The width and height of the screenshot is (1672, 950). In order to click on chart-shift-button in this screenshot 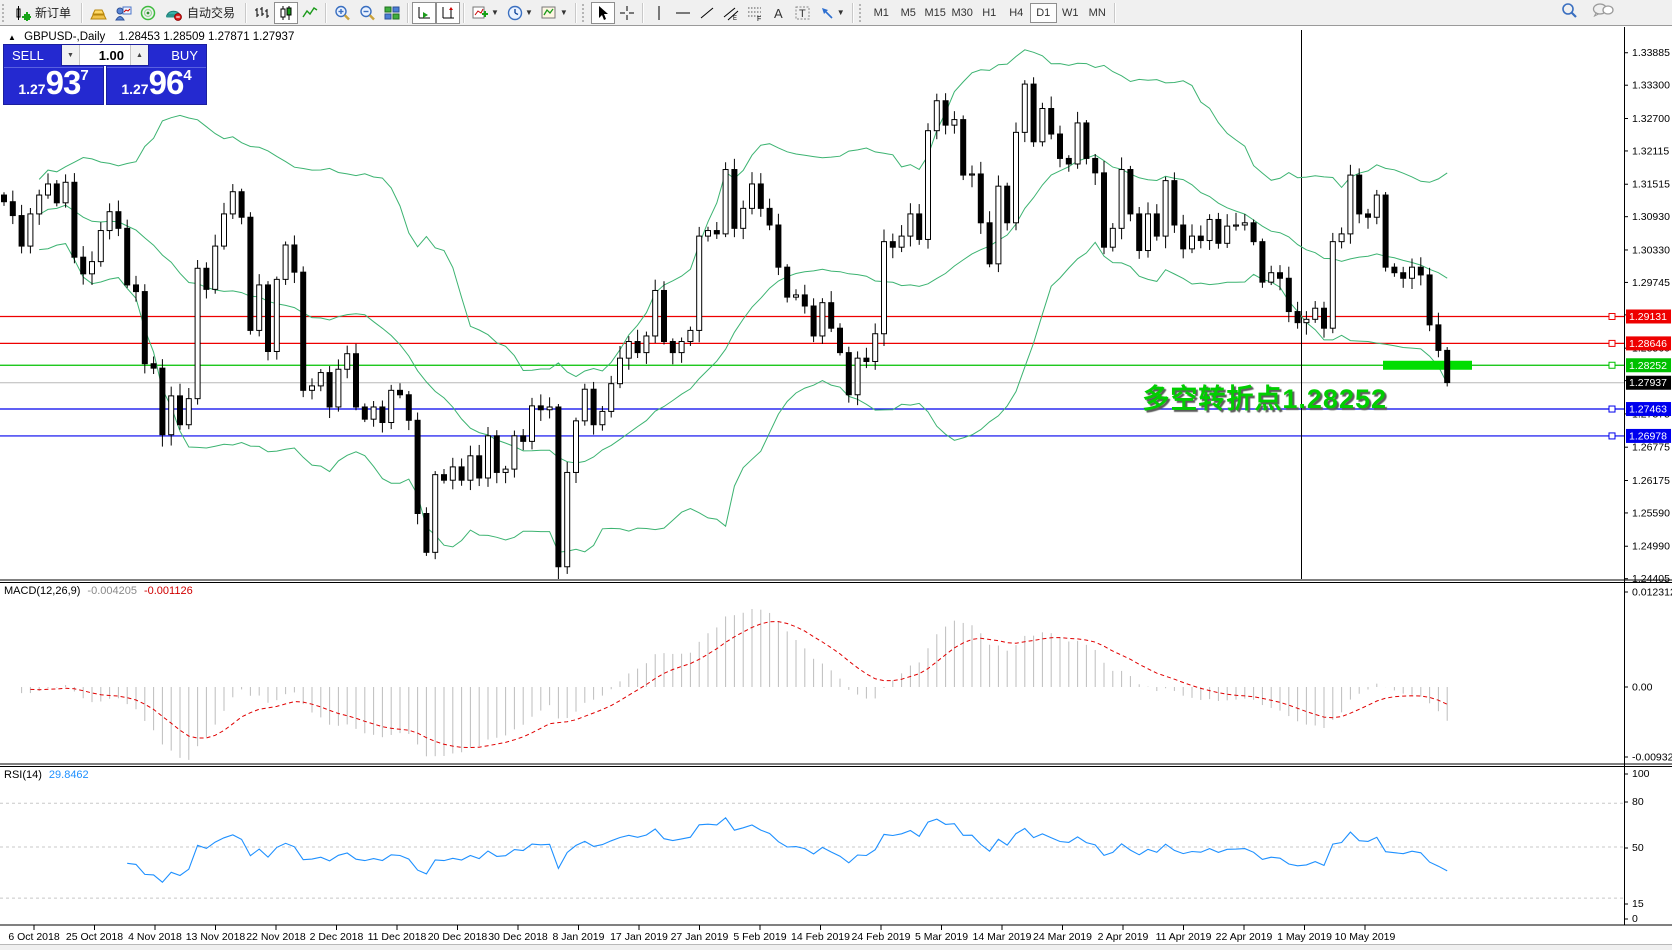, I will do `click(448, 12)`.